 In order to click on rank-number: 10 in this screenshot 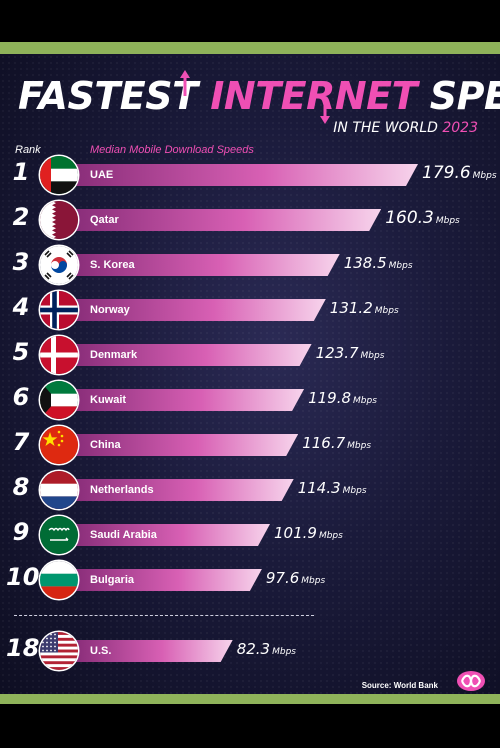, I will do `click(23, 577)`.